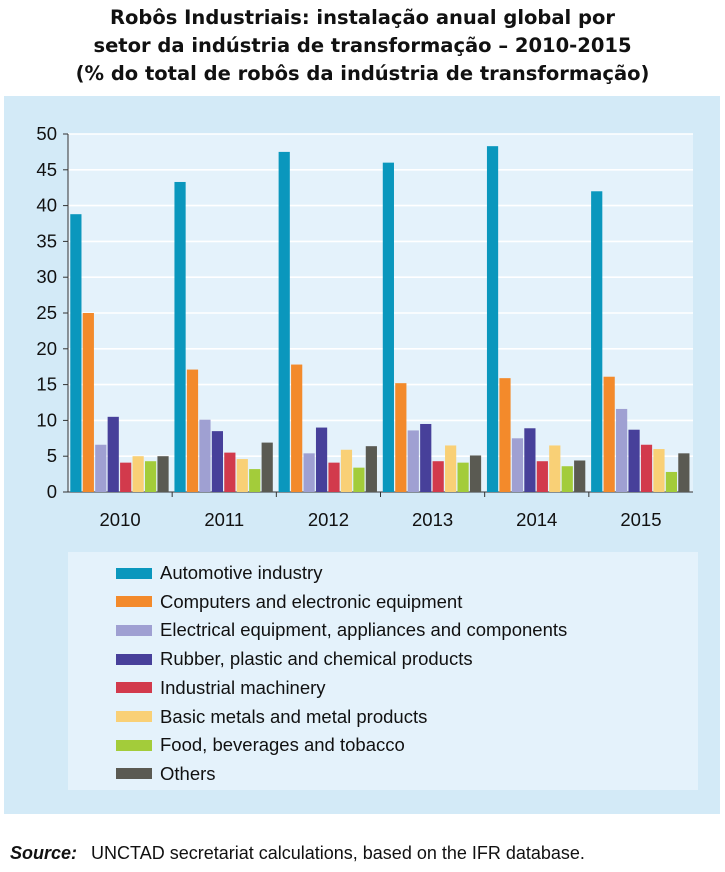  What do you see at coordinates (316, 659) in the screenshot?
I see `legend-label: Rubber, plastic and chemical products` at bounding box center [316, 659].